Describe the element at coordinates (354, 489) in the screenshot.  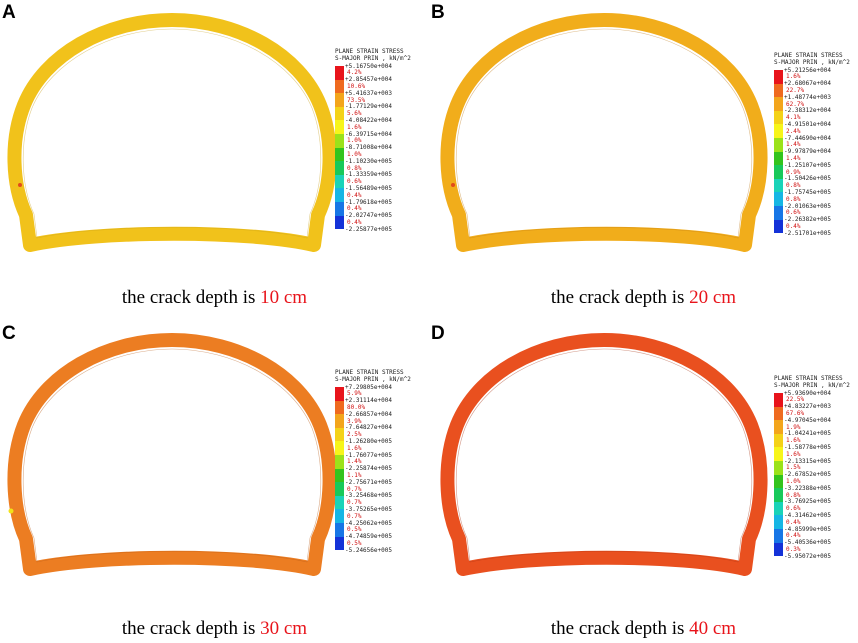
I see `legend-percentage: 0.7%` at that location.